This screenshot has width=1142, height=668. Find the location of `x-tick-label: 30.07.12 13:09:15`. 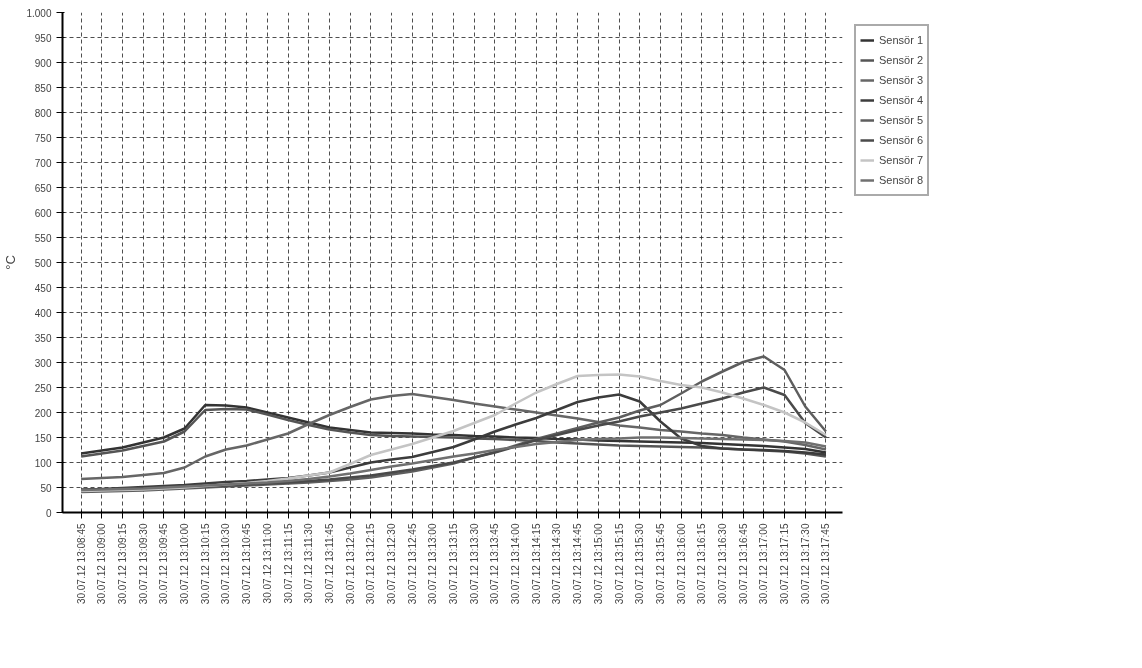

x-tick-label: 30.07.12 13:09:15 is located at coordinates (122, 564).